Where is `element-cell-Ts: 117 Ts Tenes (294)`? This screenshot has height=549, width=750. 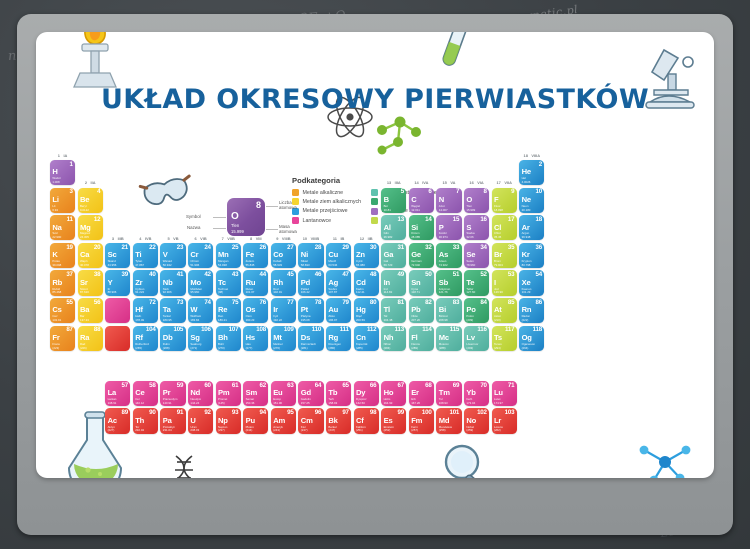
element-cell-Ts: 117 Ts Tenes (294) is located at coordinates (504, 338).